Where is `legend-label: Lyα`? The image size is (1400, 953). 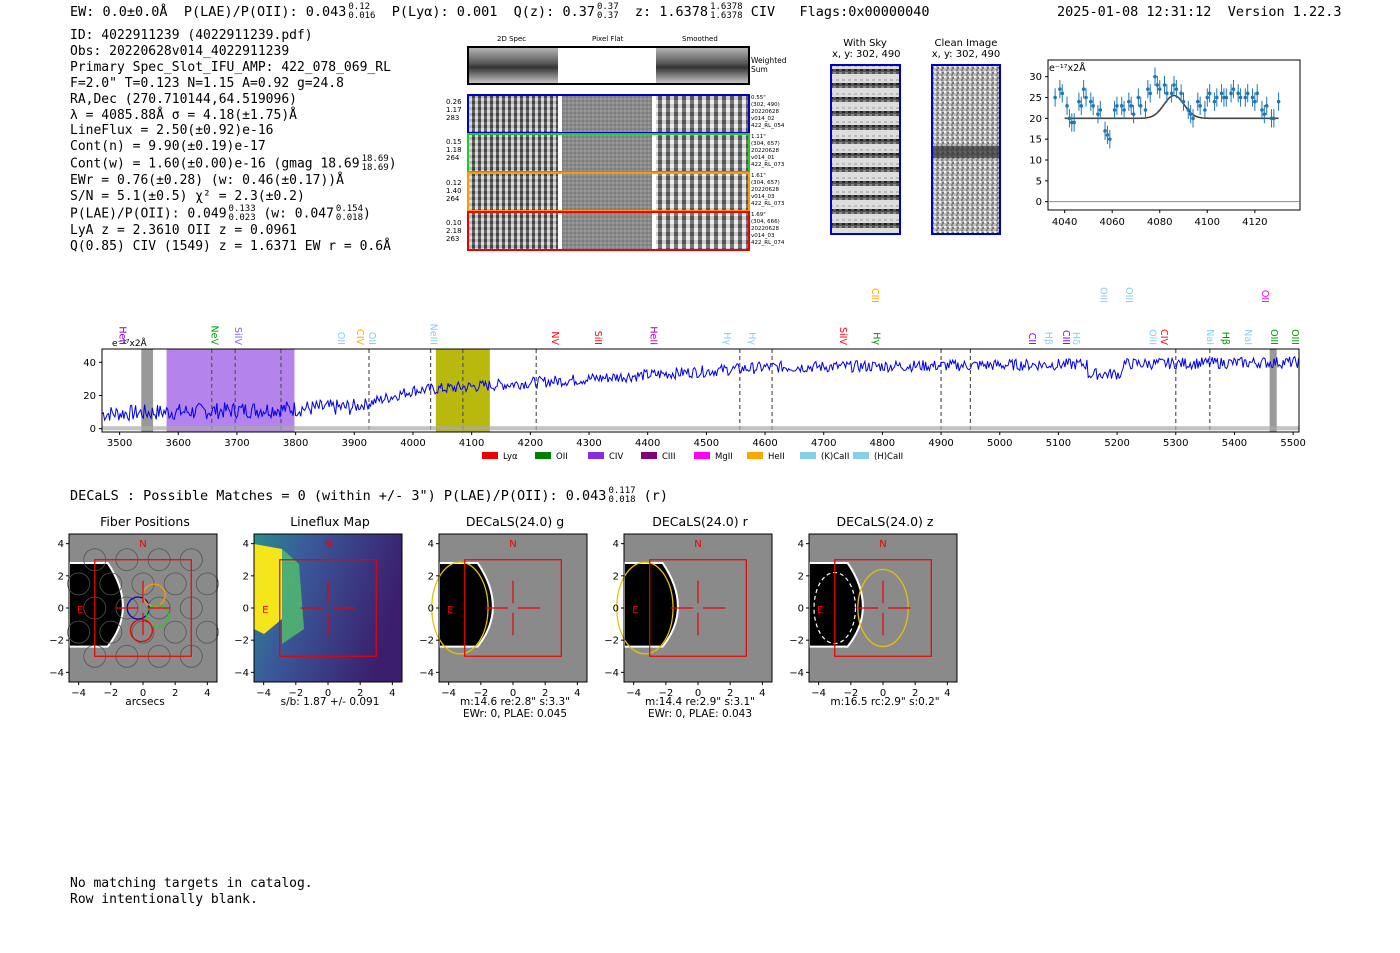 legend-label: Lyα is located at coordinates (510, 457).